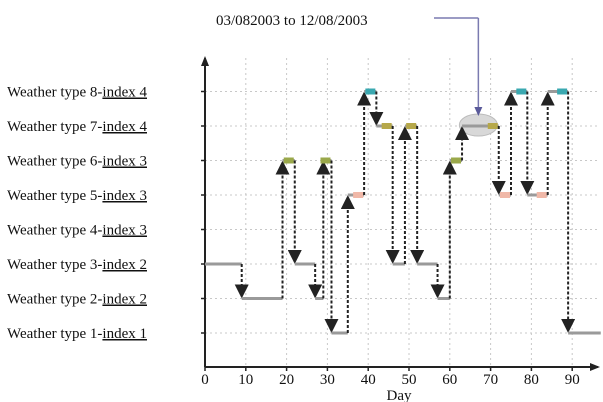 The height and width of the screenshot is (402, 603). What do you see at coordinates (292, 21) in the screenshot?
I see `date-range-annotation: 03/082003 to 12/08/2003` at bounding box center [292, 21].